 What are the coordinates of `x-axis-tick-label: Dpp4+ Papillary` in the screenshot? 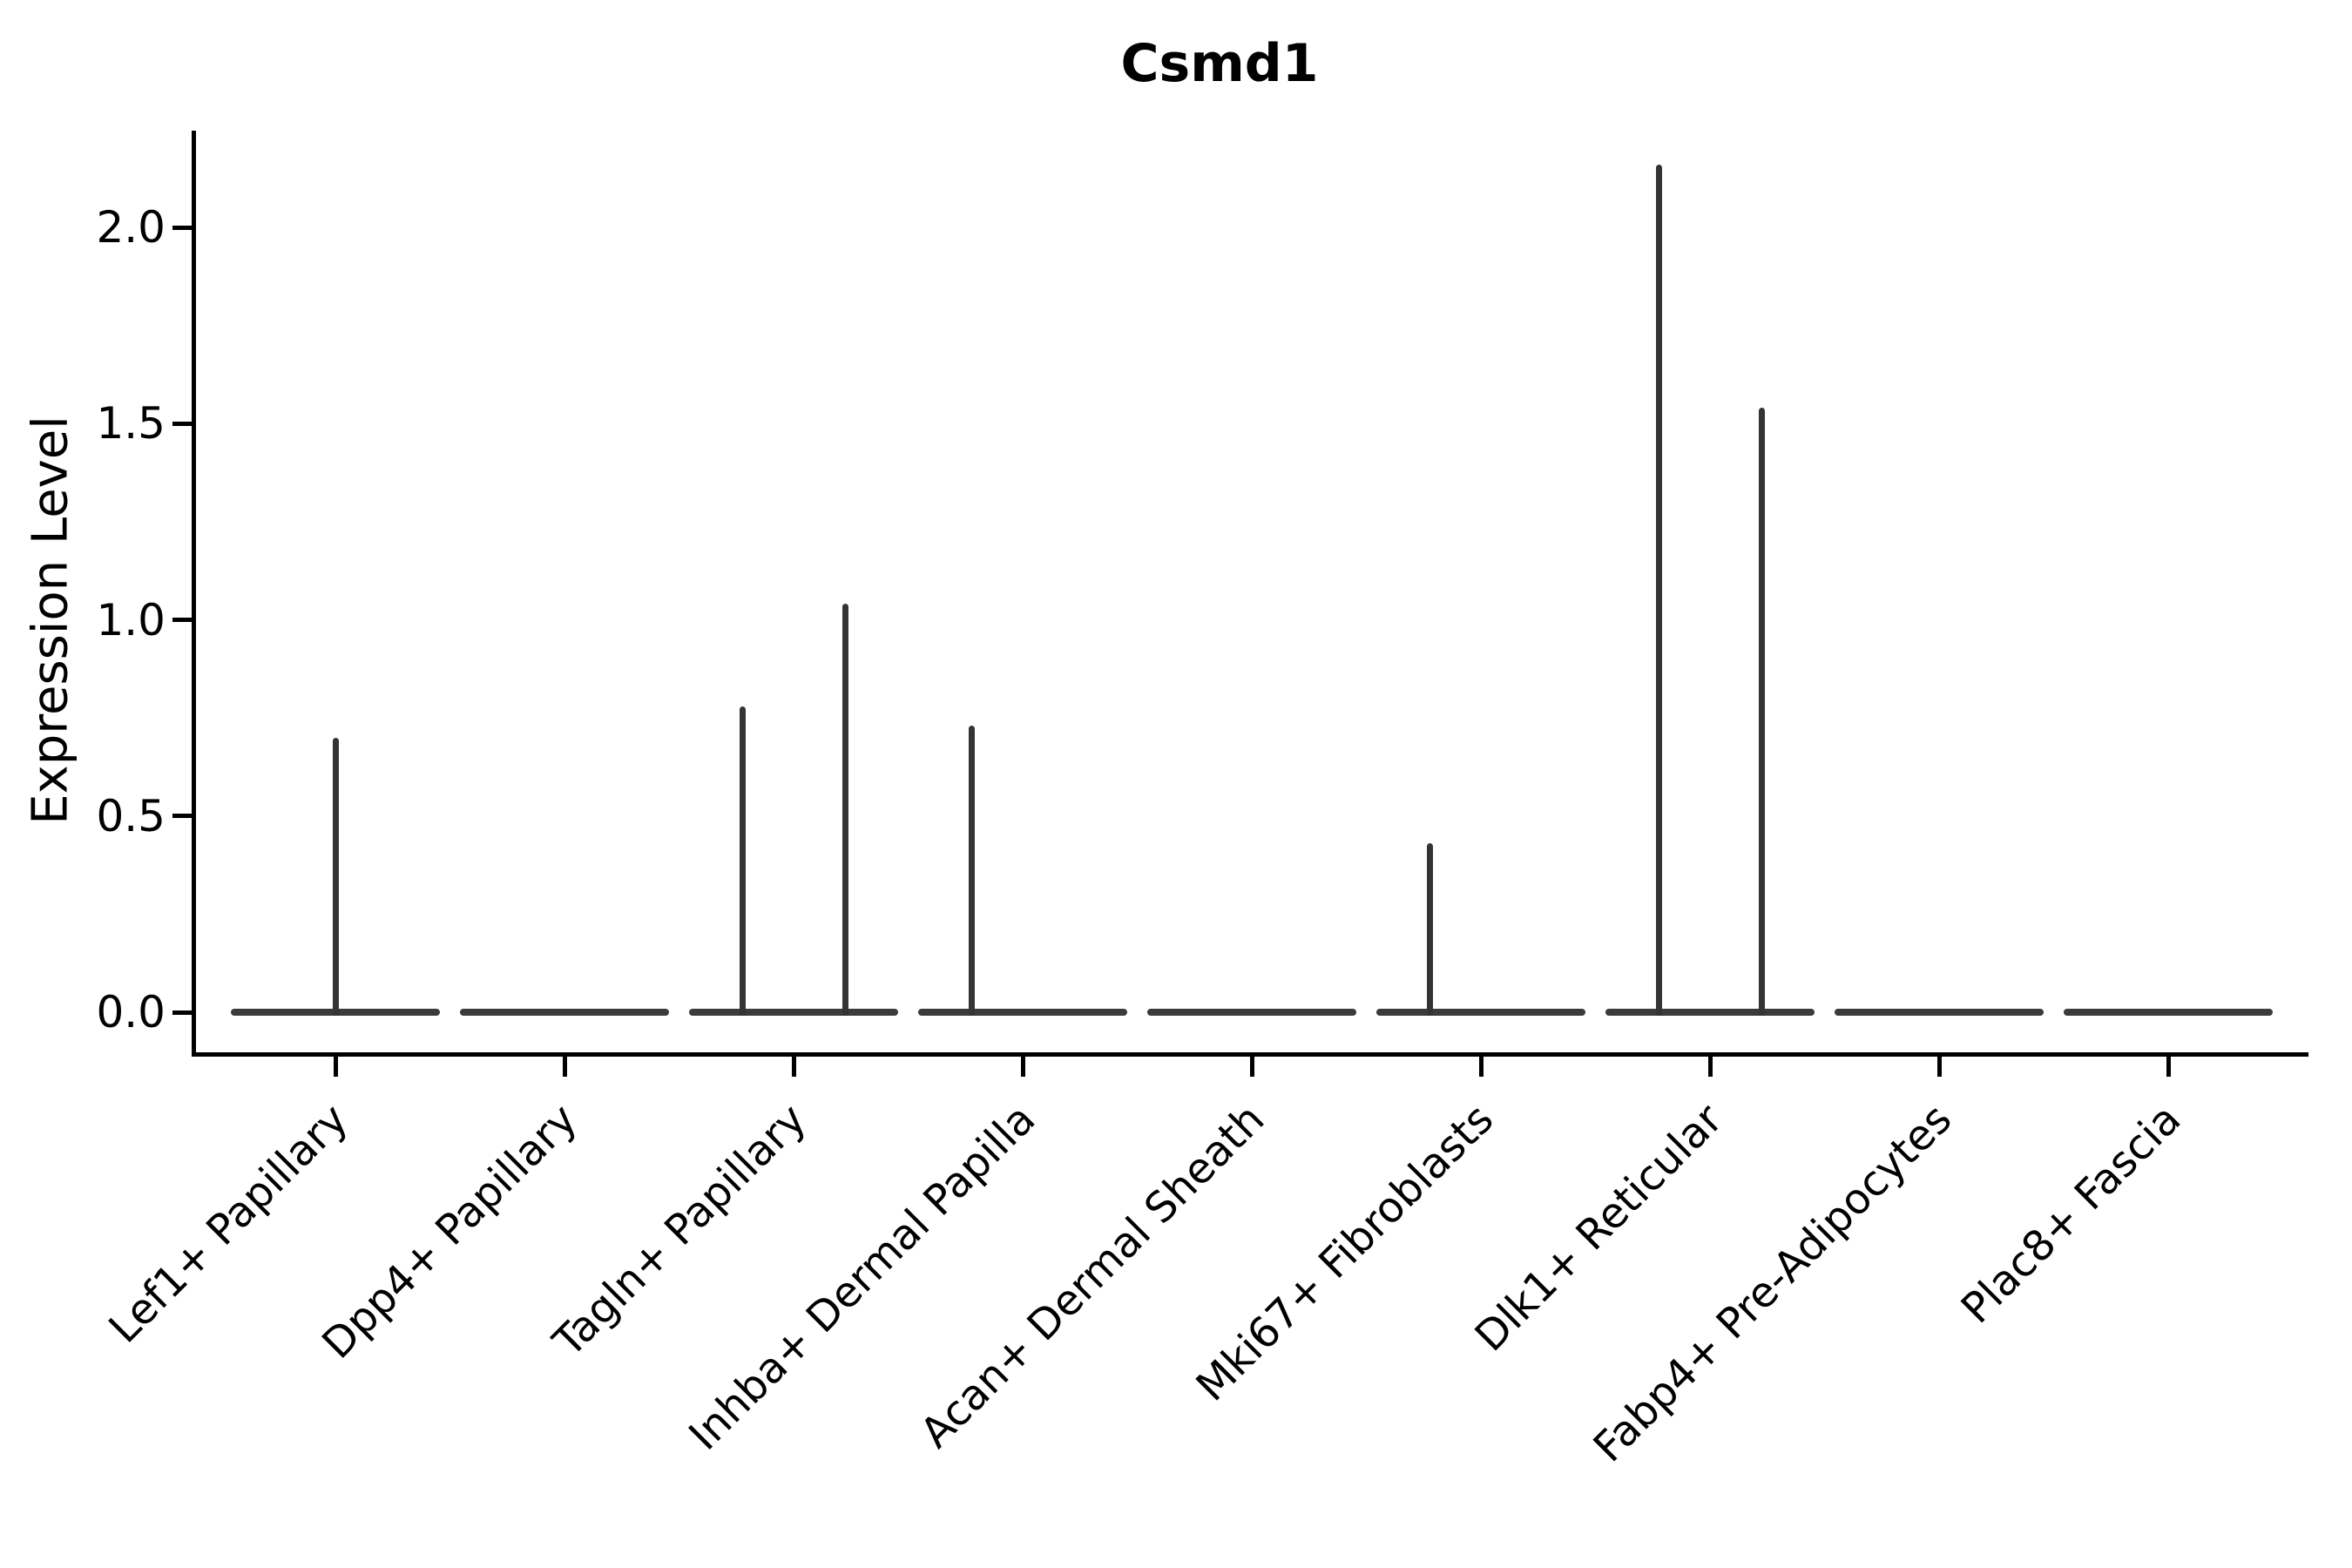 It's located at (450, 1231).